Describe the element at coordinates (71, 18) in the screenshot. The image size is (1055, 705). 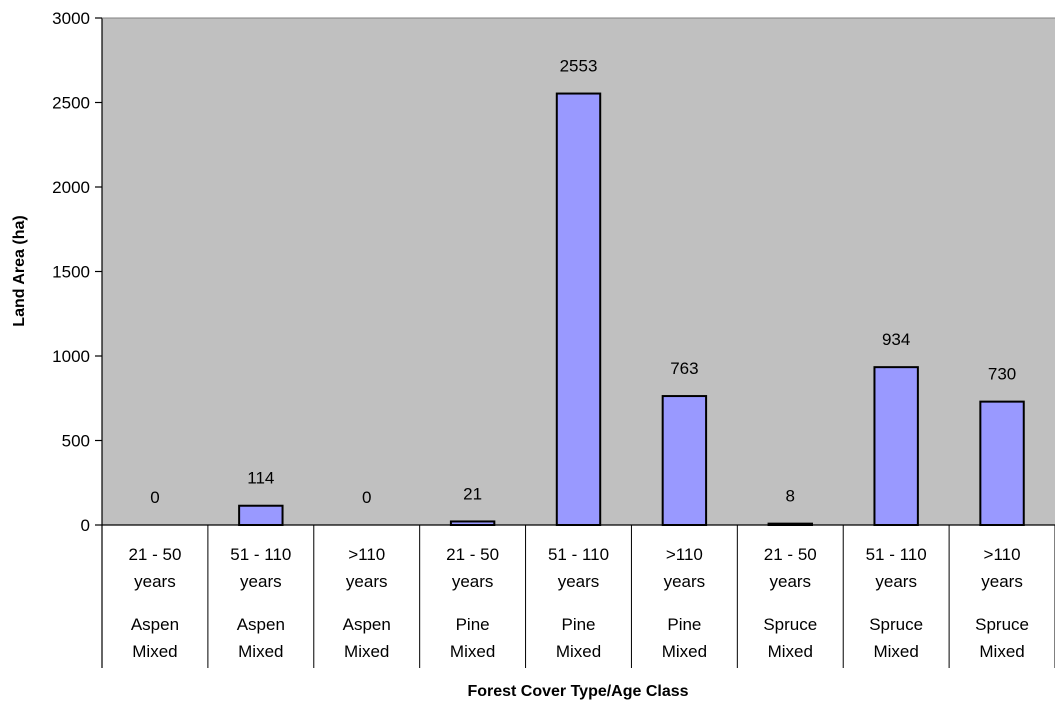
I see `y-tick-label: 3000` at that location.